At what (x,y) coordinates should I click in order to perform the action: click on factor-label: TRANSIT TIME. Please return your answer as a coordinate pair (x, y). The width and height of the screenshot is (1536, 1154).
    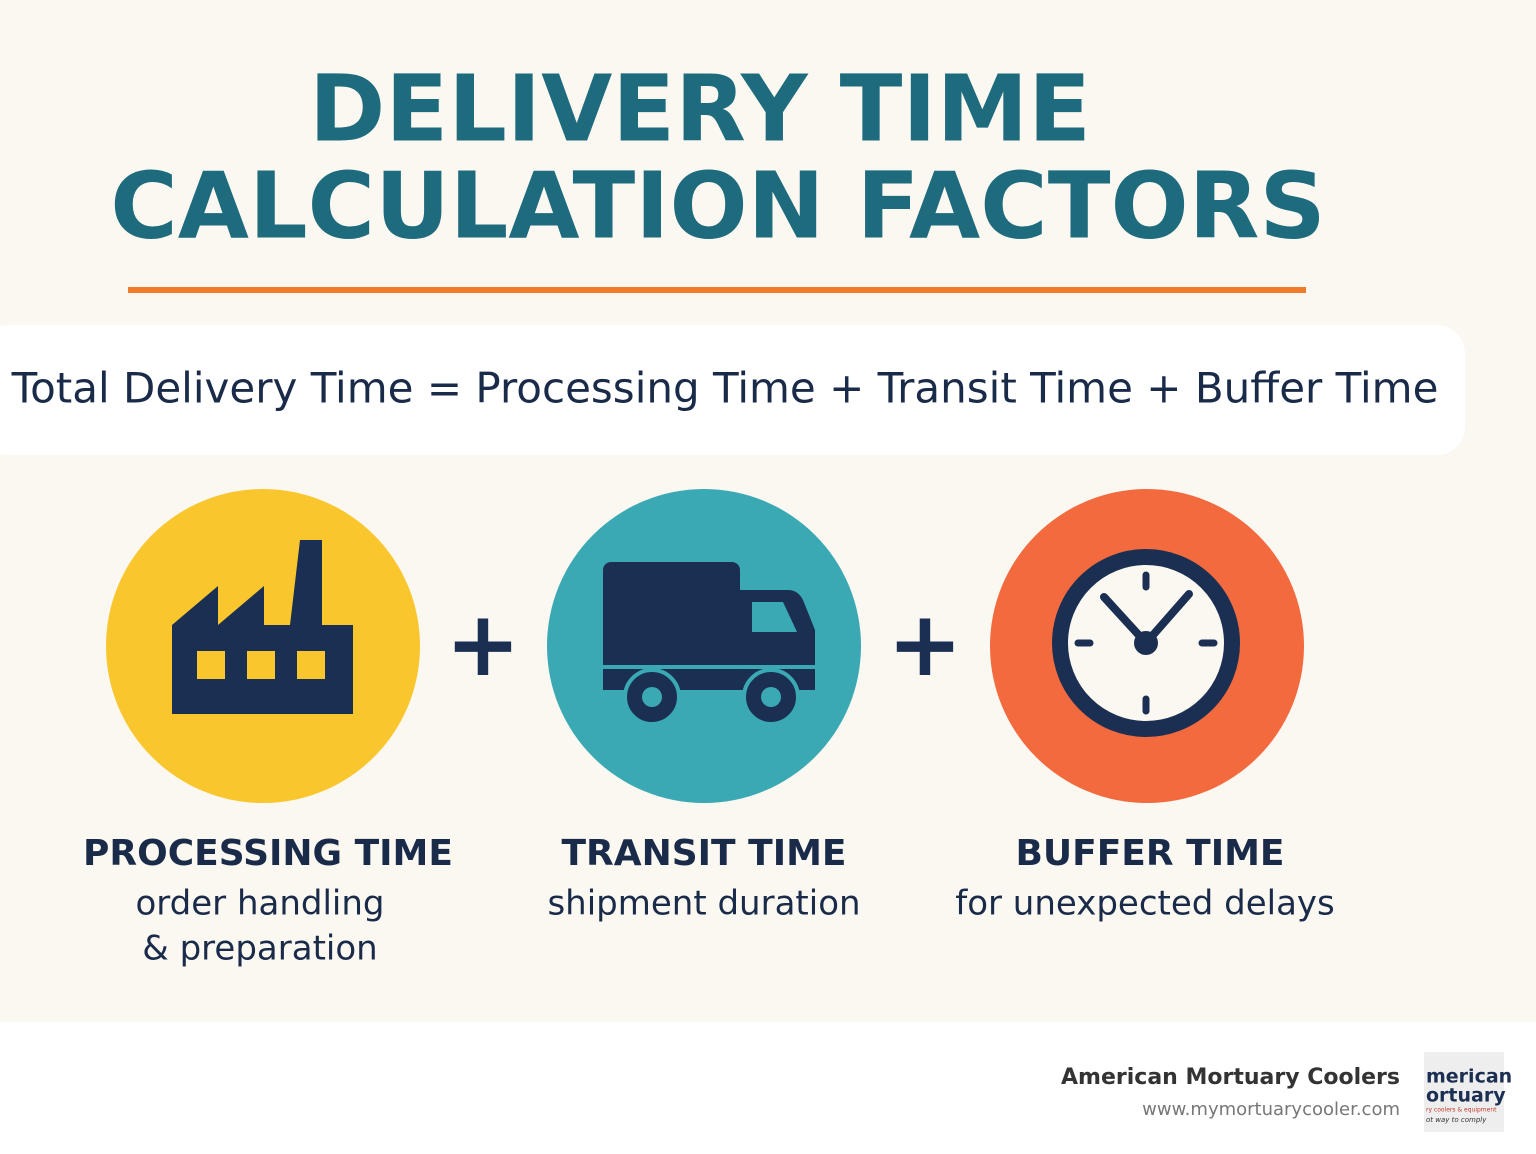
    Looking at the image, I should click on (703, 853).